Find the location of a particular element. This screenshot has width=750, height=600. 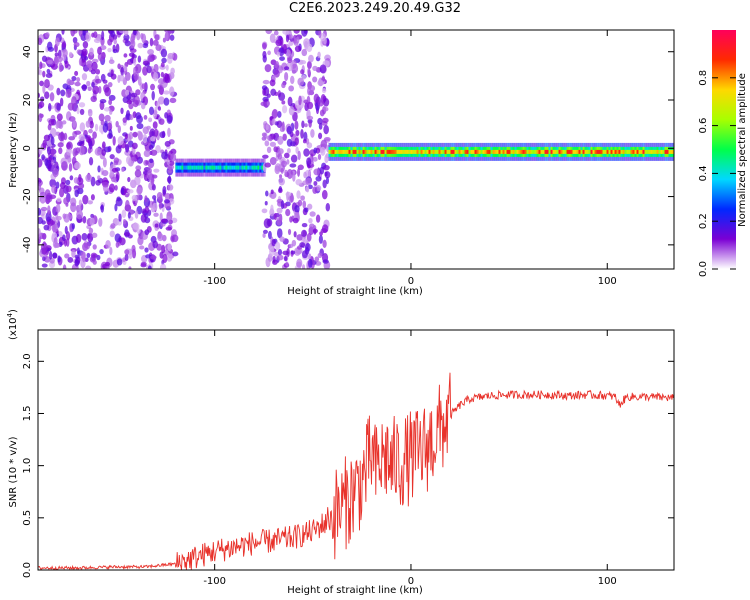

snr-y-multiplier: (x104) is located at coordinates (12, 324).